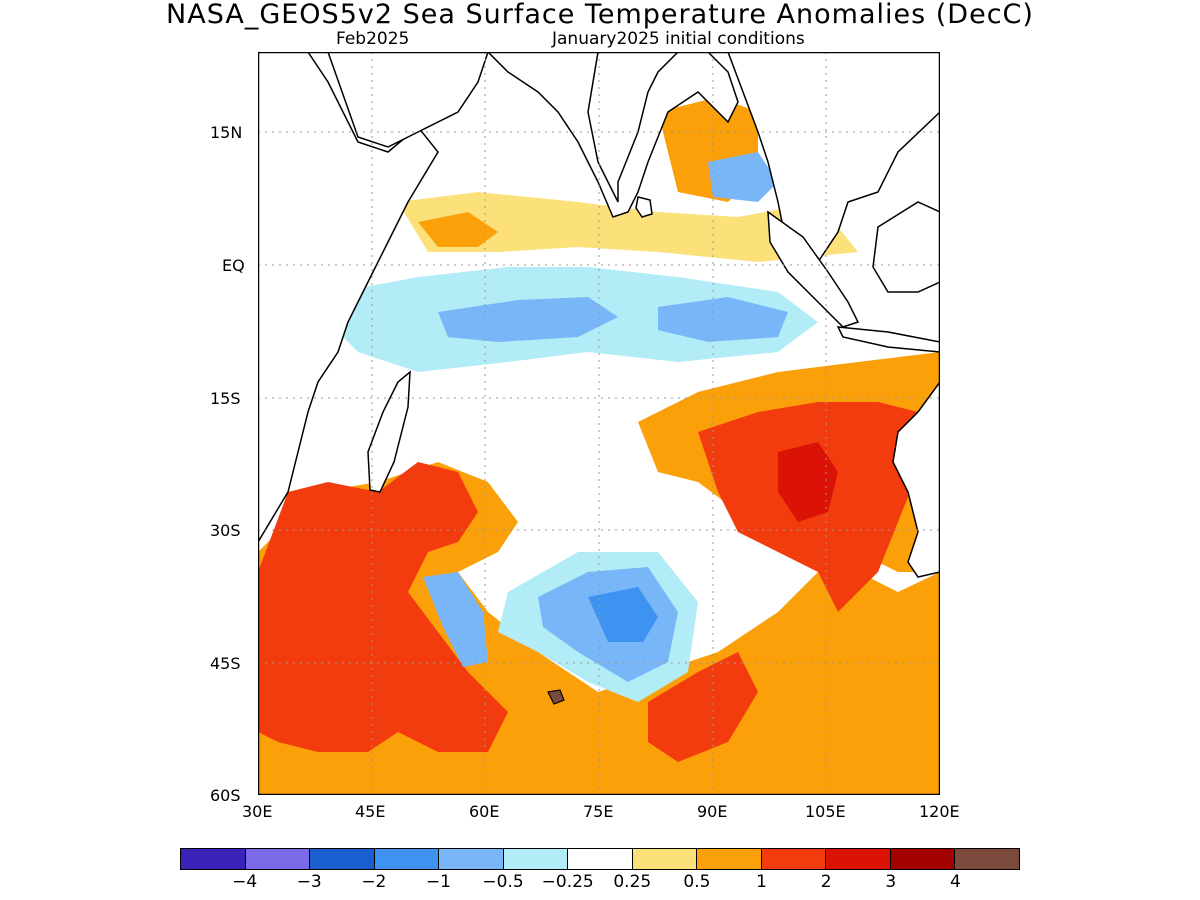 The height and width of the screenshot is (900, 1200). What do you see at coordinates (309, 882) in the screenshot?
I see `legend-label: −3` at bounding box center [309, 882].